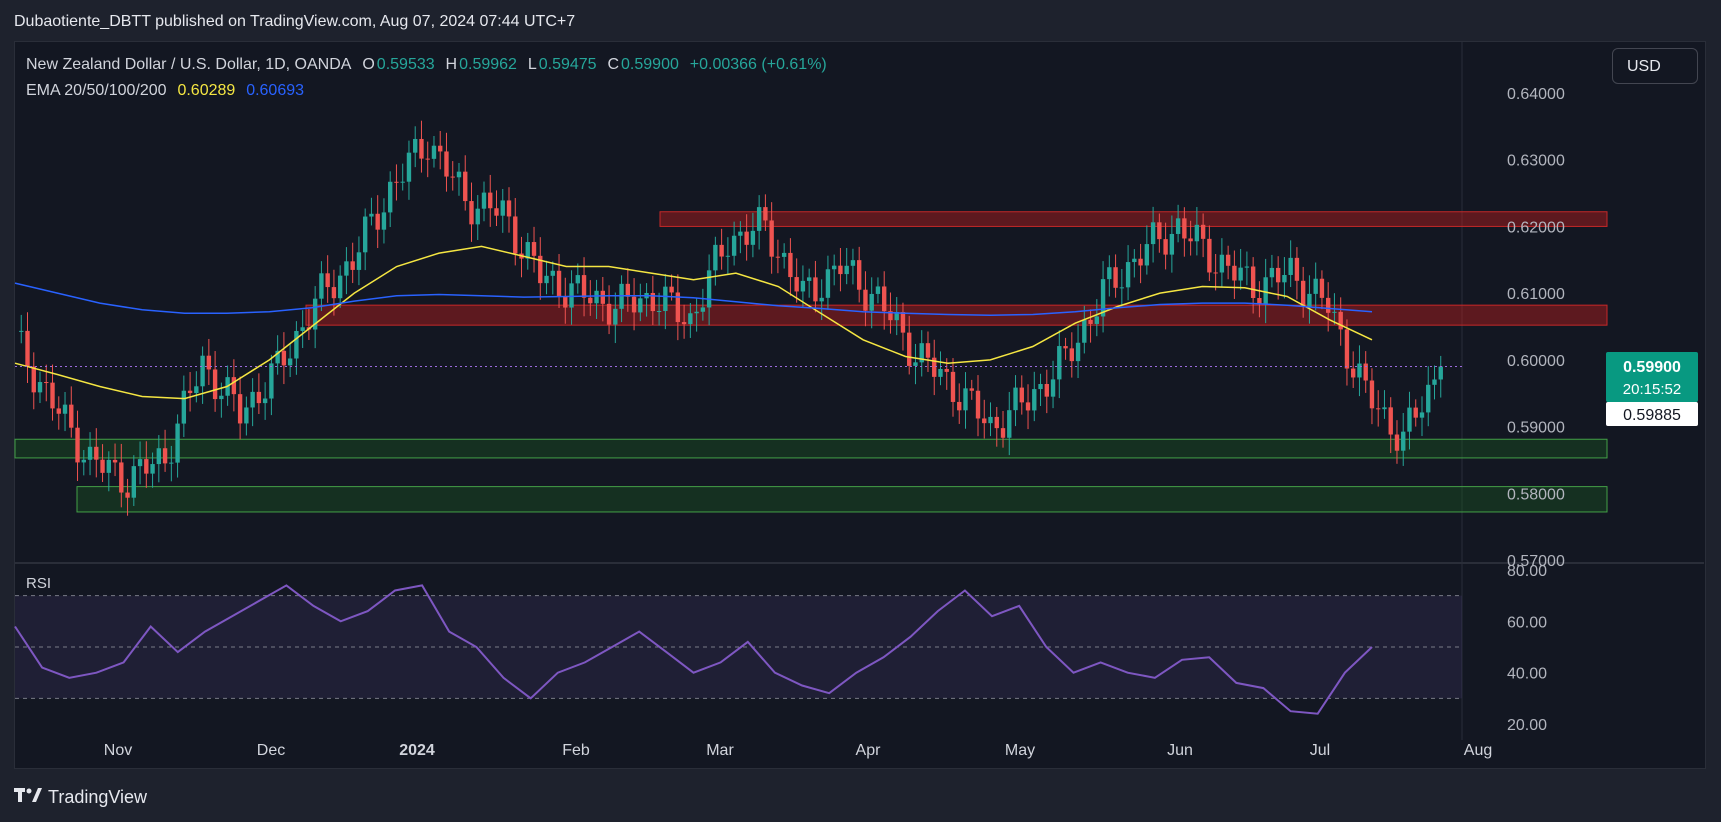  I want to click on ema50-line, so click(693, 322).